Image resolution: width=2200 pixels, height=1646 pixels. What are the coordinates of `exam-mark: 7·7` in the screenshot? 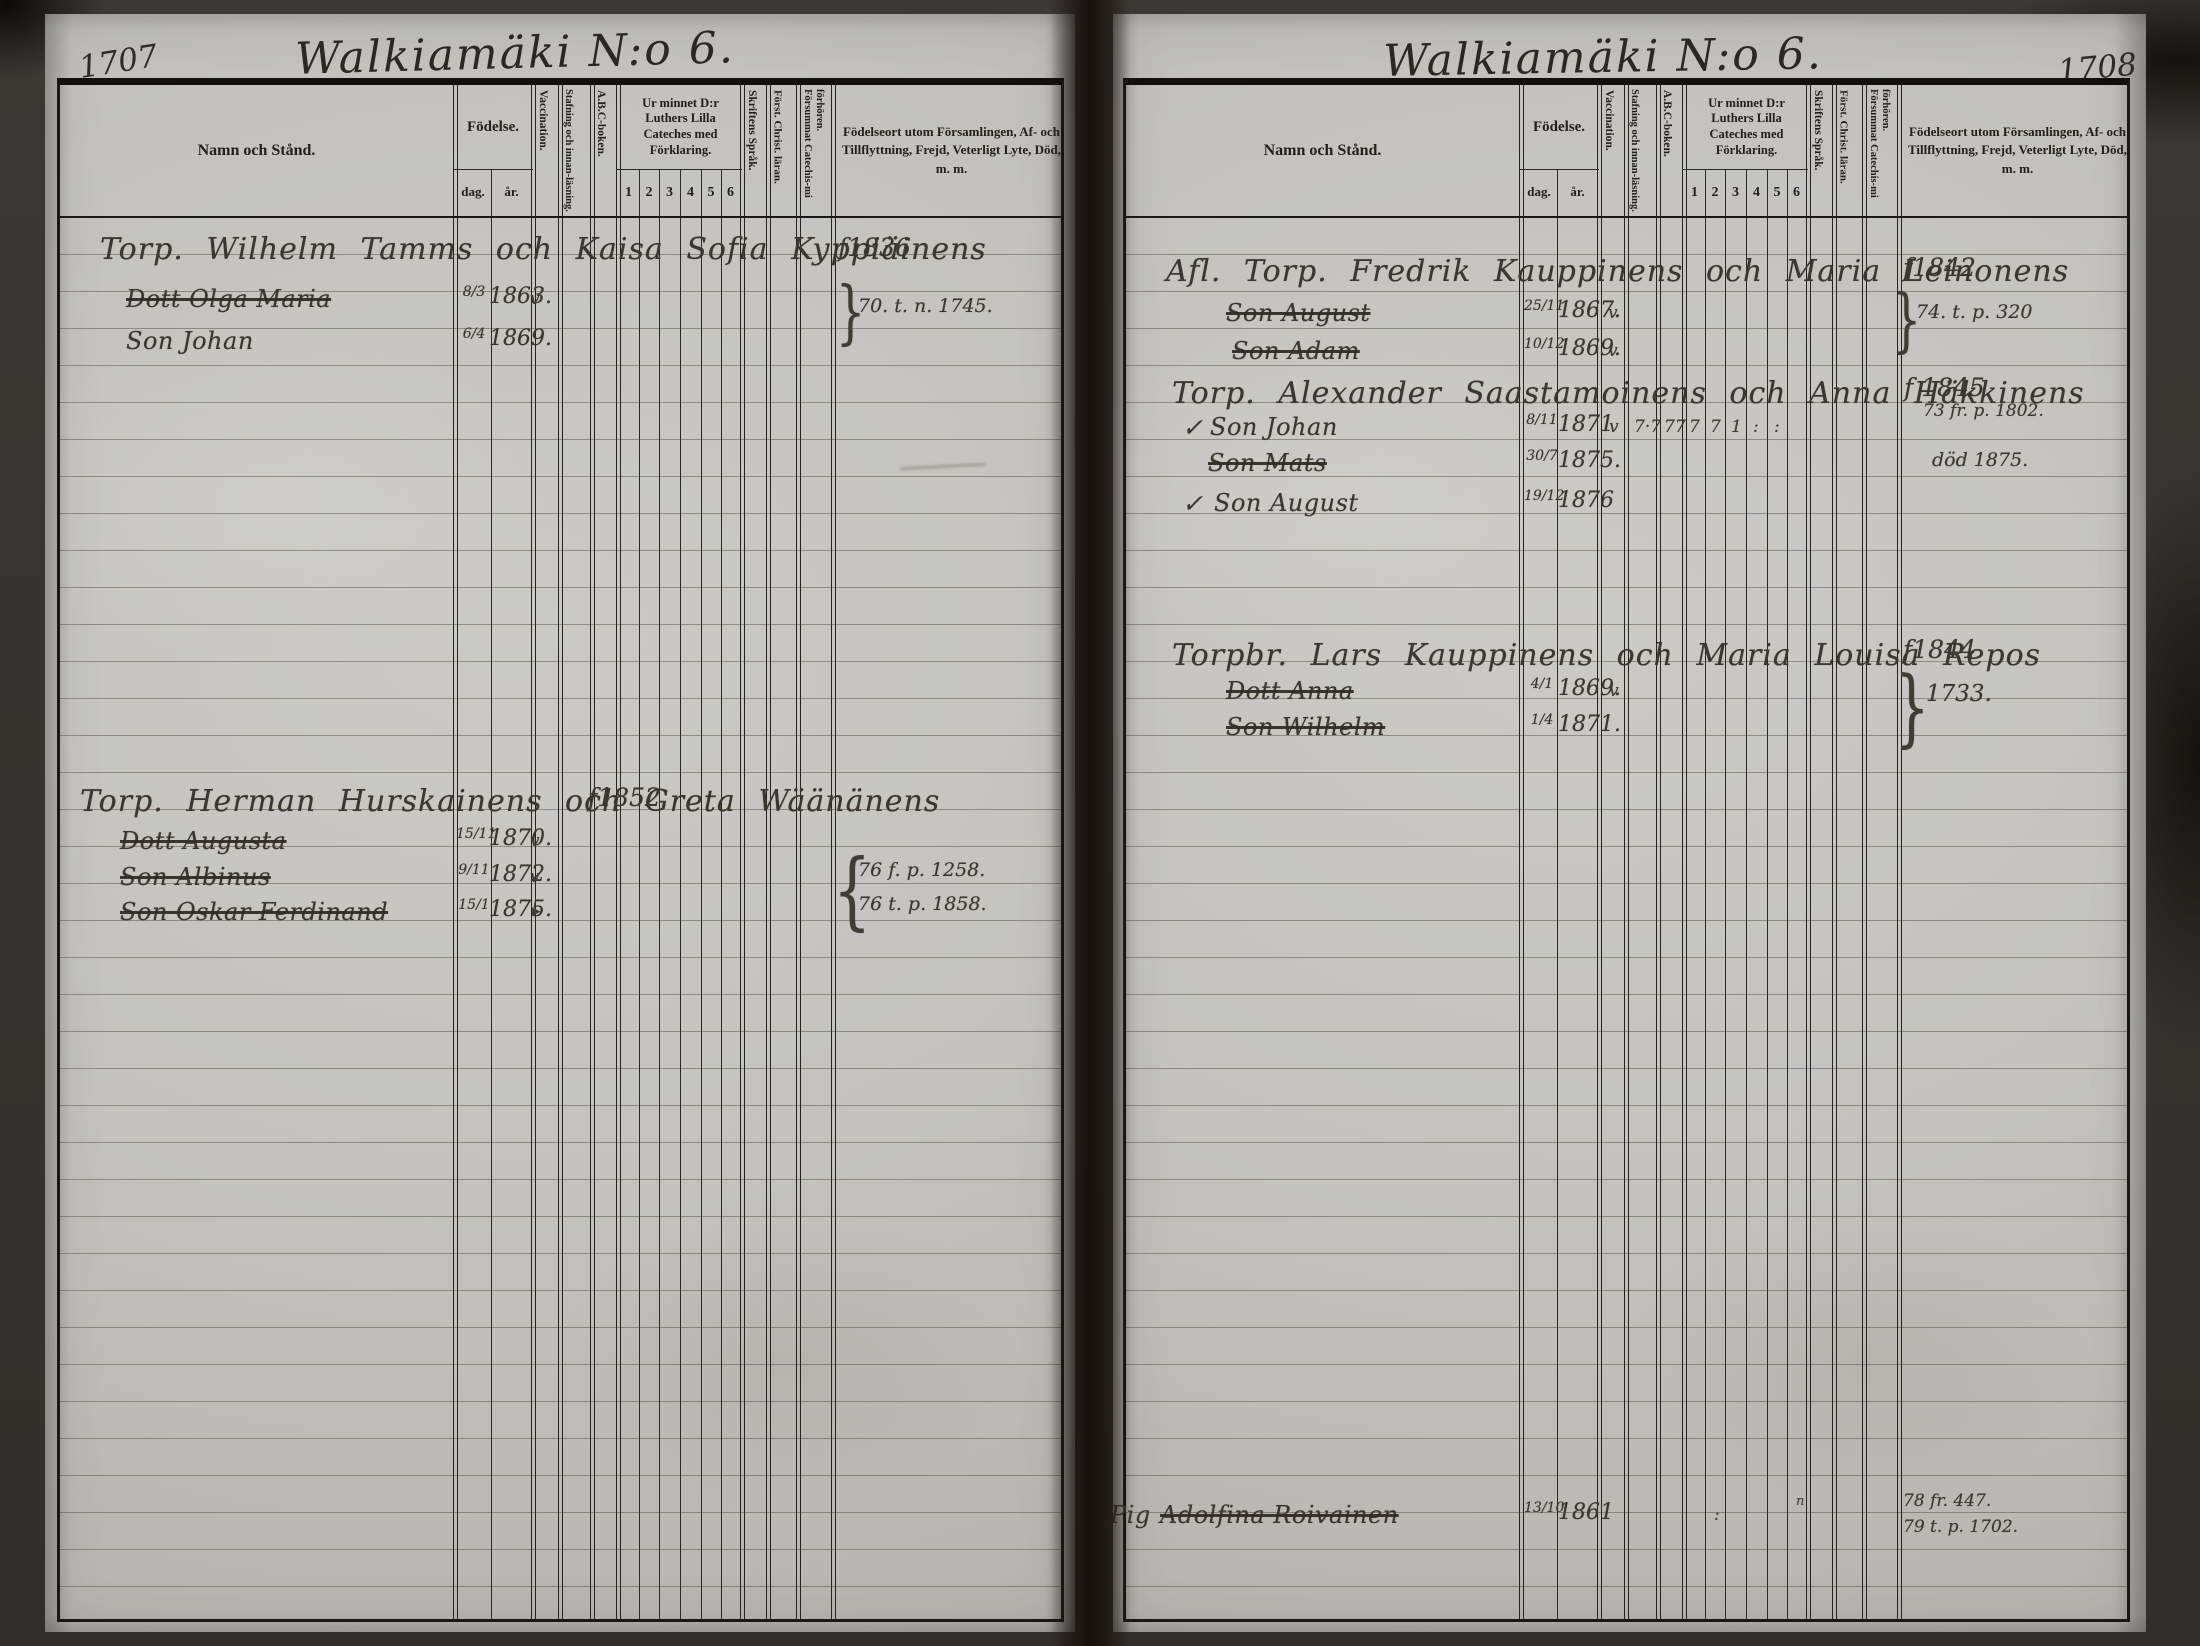 It's located at (1648, 427).